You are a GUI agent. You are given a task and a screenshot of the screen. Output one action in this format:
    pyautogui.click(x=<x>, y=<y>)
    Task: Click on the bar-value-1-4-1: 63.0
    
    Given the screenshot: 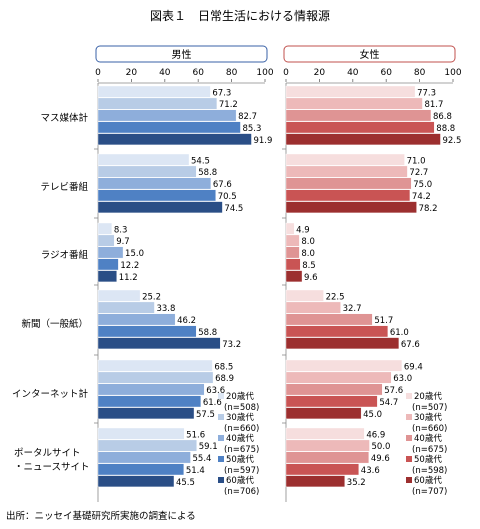 What is the action you would take?
    pyautogui.click(x=402, y=379)
    